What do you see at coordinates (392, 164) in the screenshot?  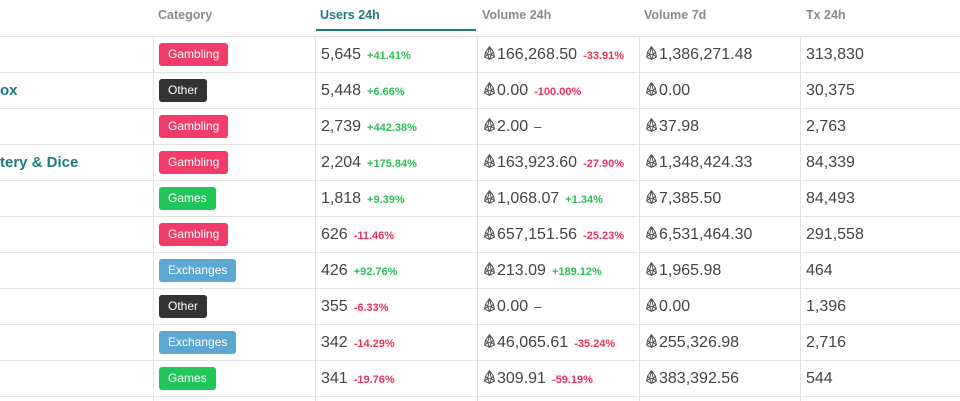 I see `users-24h-change: +175.84%` at bounding box center [392, 164].